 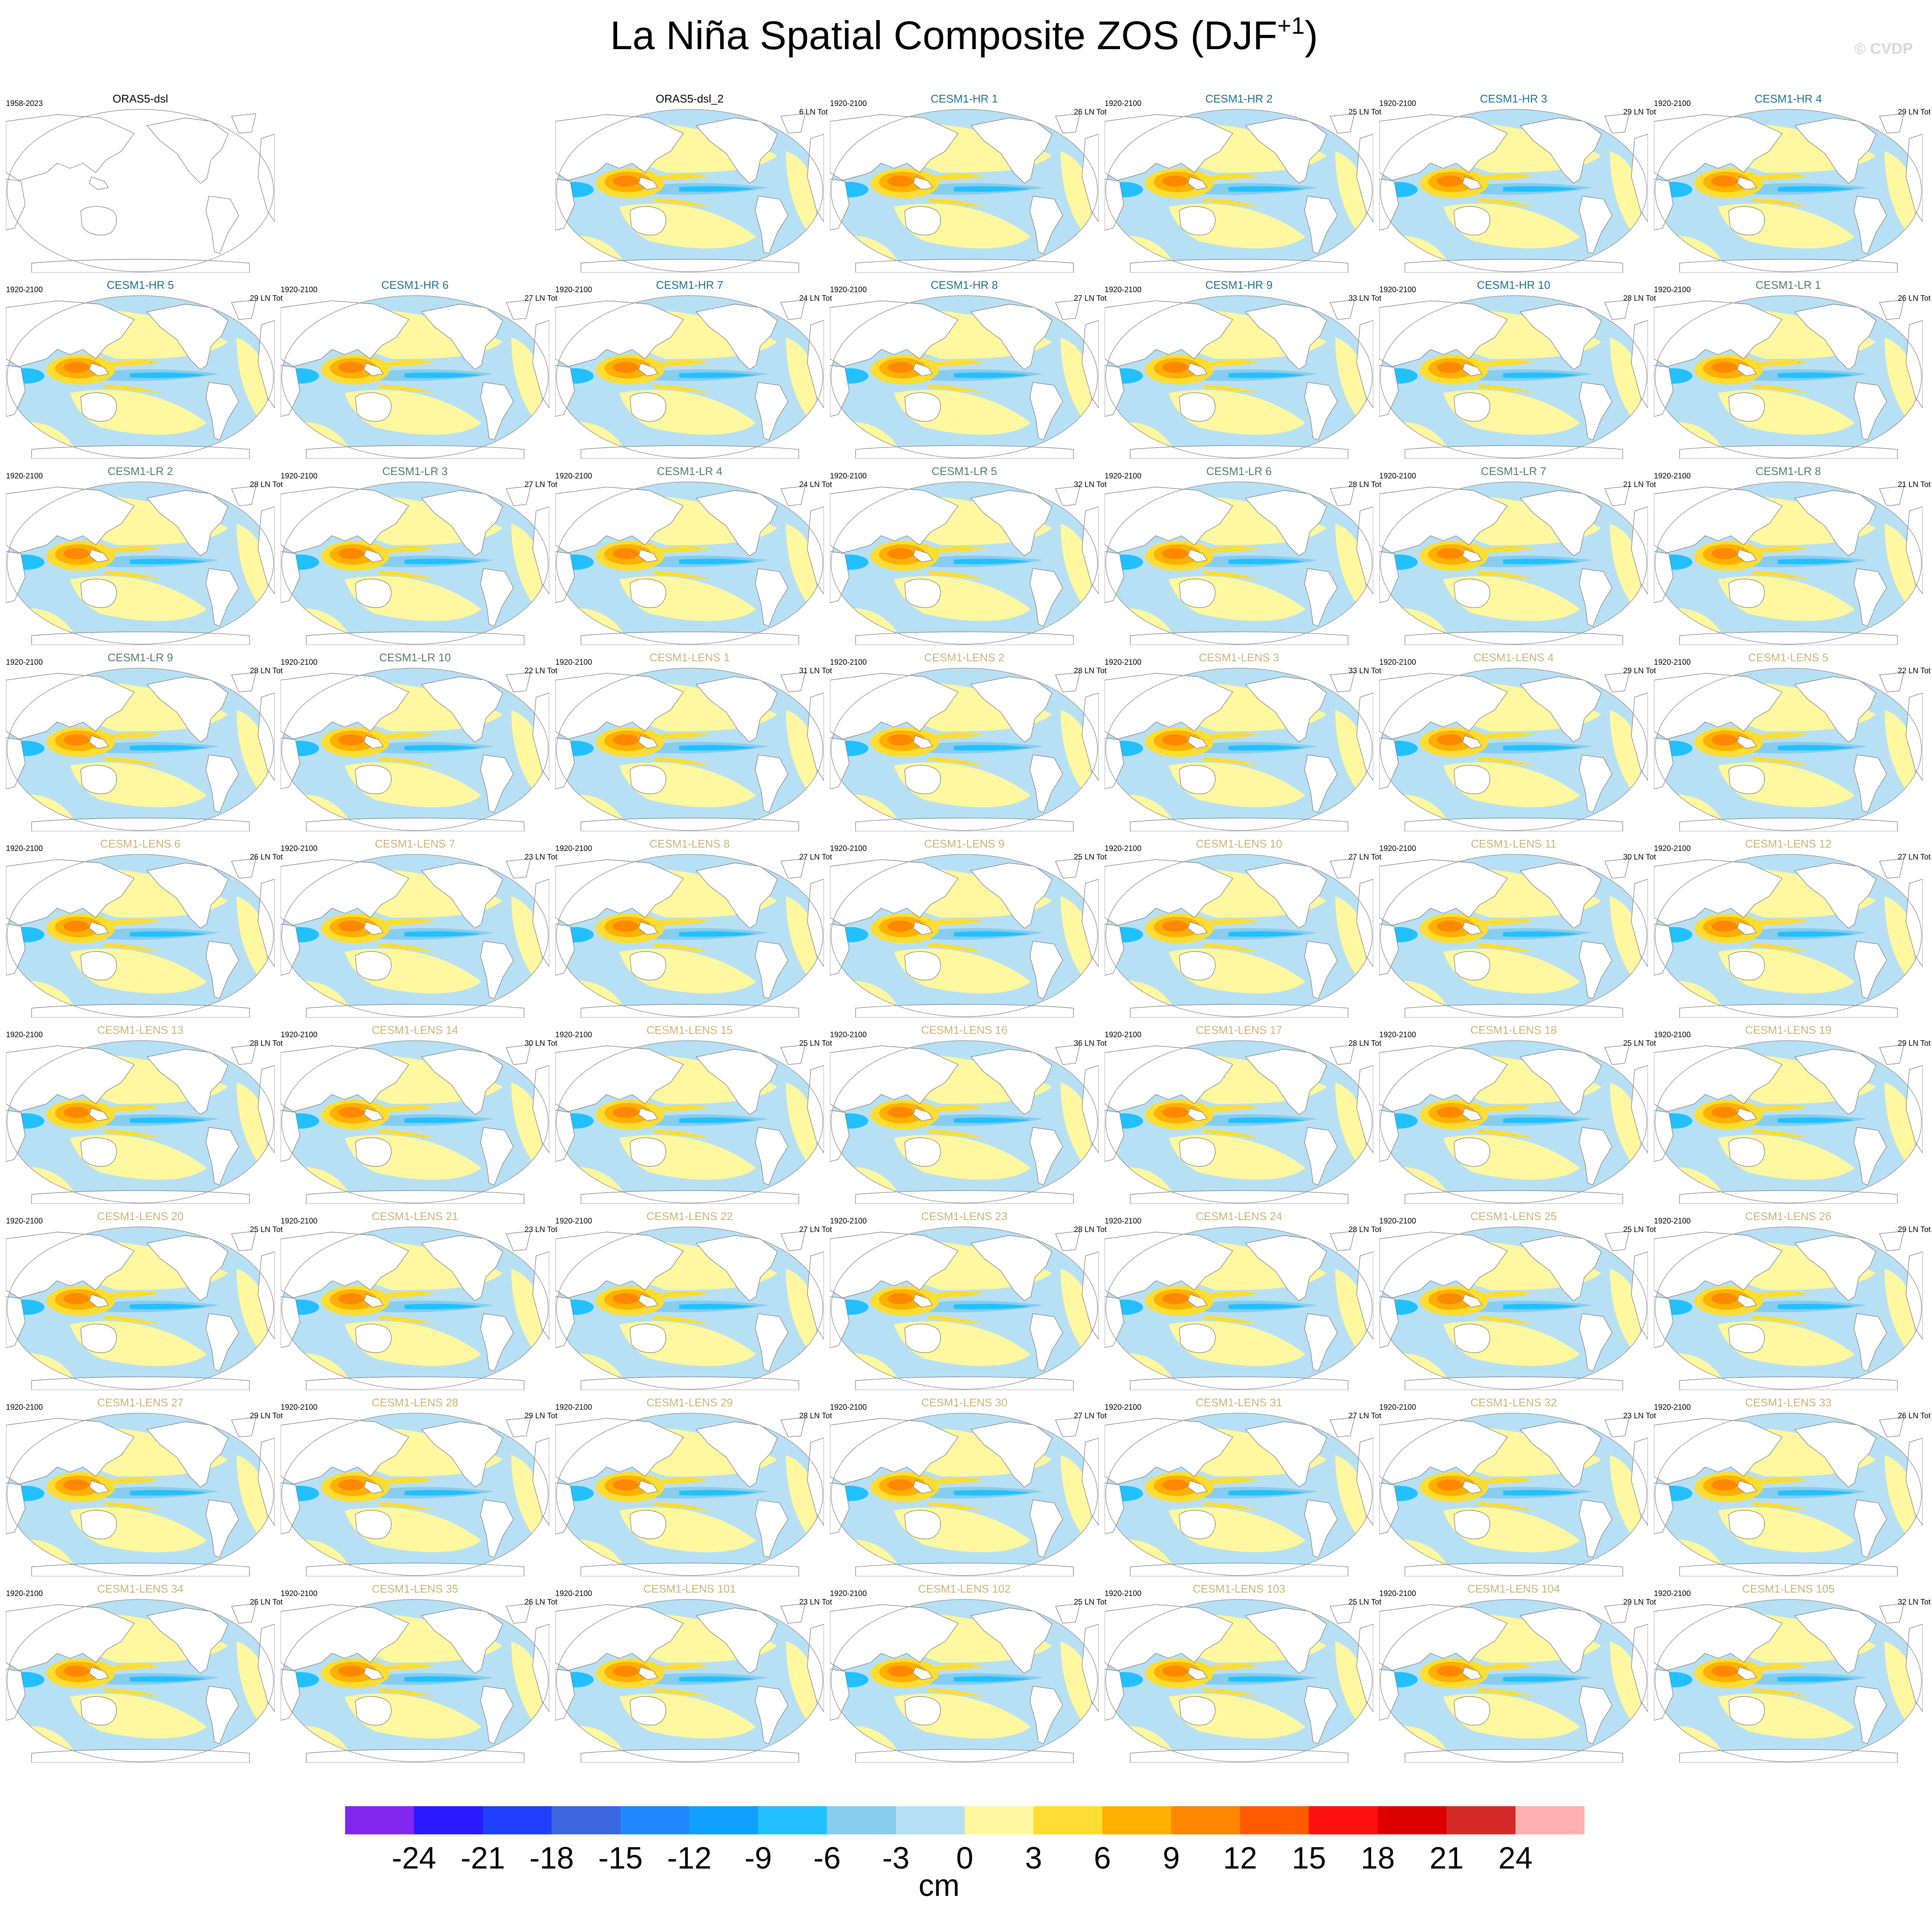 What do you see at coordinates (895, 1858) in the screenshot?
I see `colorbar-tick-label: -3` at bounding box center [895, 1858].